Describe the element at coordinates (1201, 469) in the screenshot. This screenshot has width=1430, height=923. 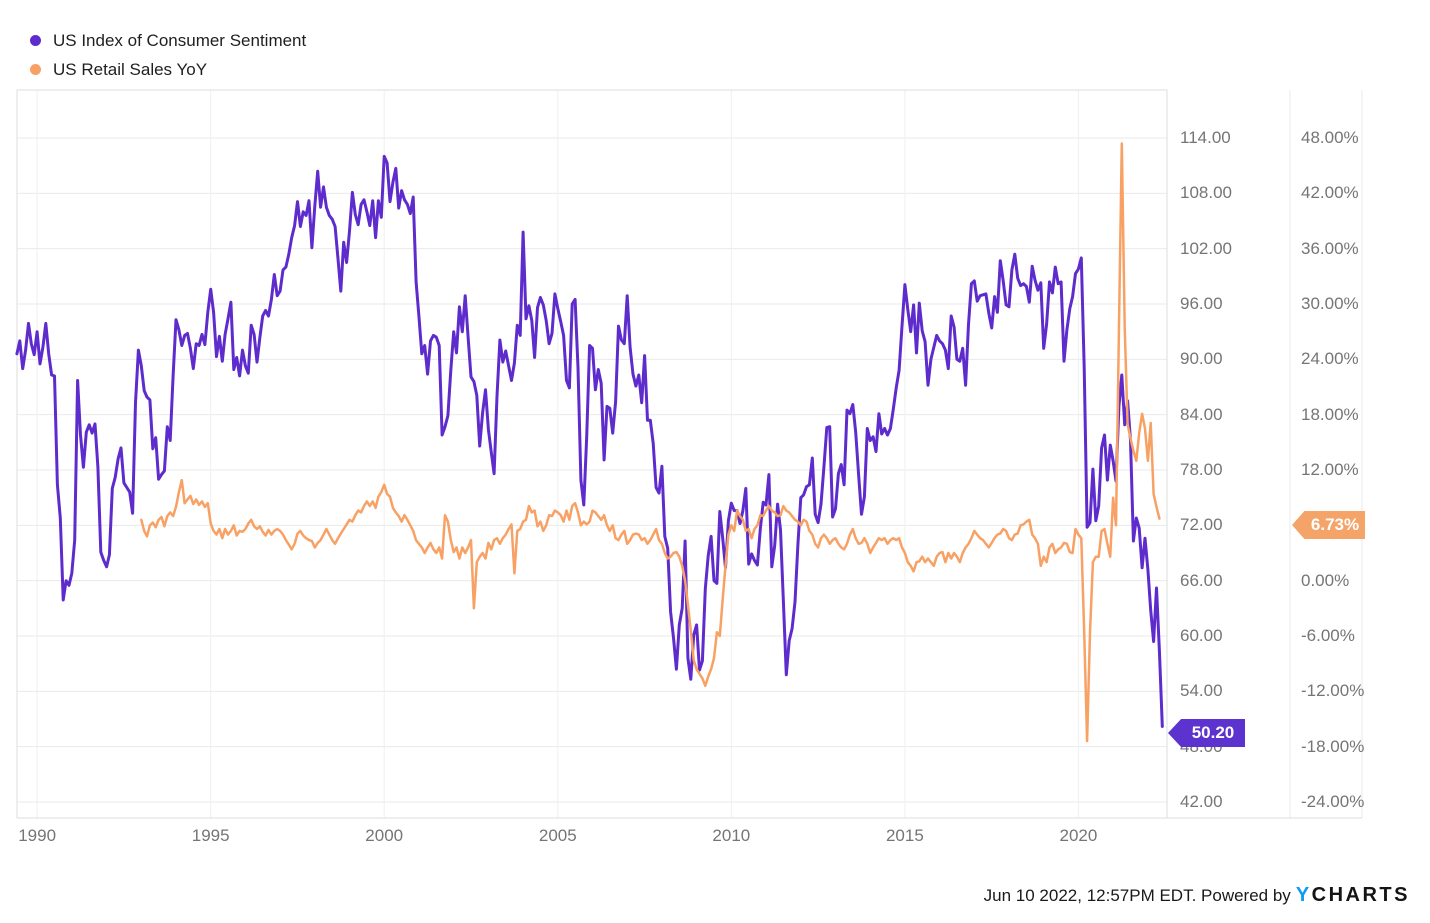
I see `y-axis-left-tick-label: 78.00` at that location.